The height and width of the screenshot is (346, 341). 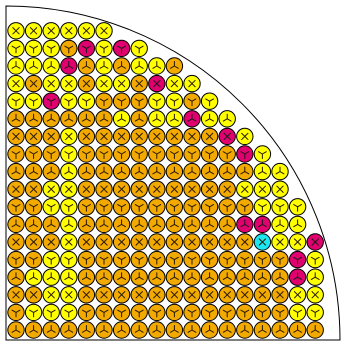 I want to click on fuel-cell-r5-c1, so click(x=33, y=101).